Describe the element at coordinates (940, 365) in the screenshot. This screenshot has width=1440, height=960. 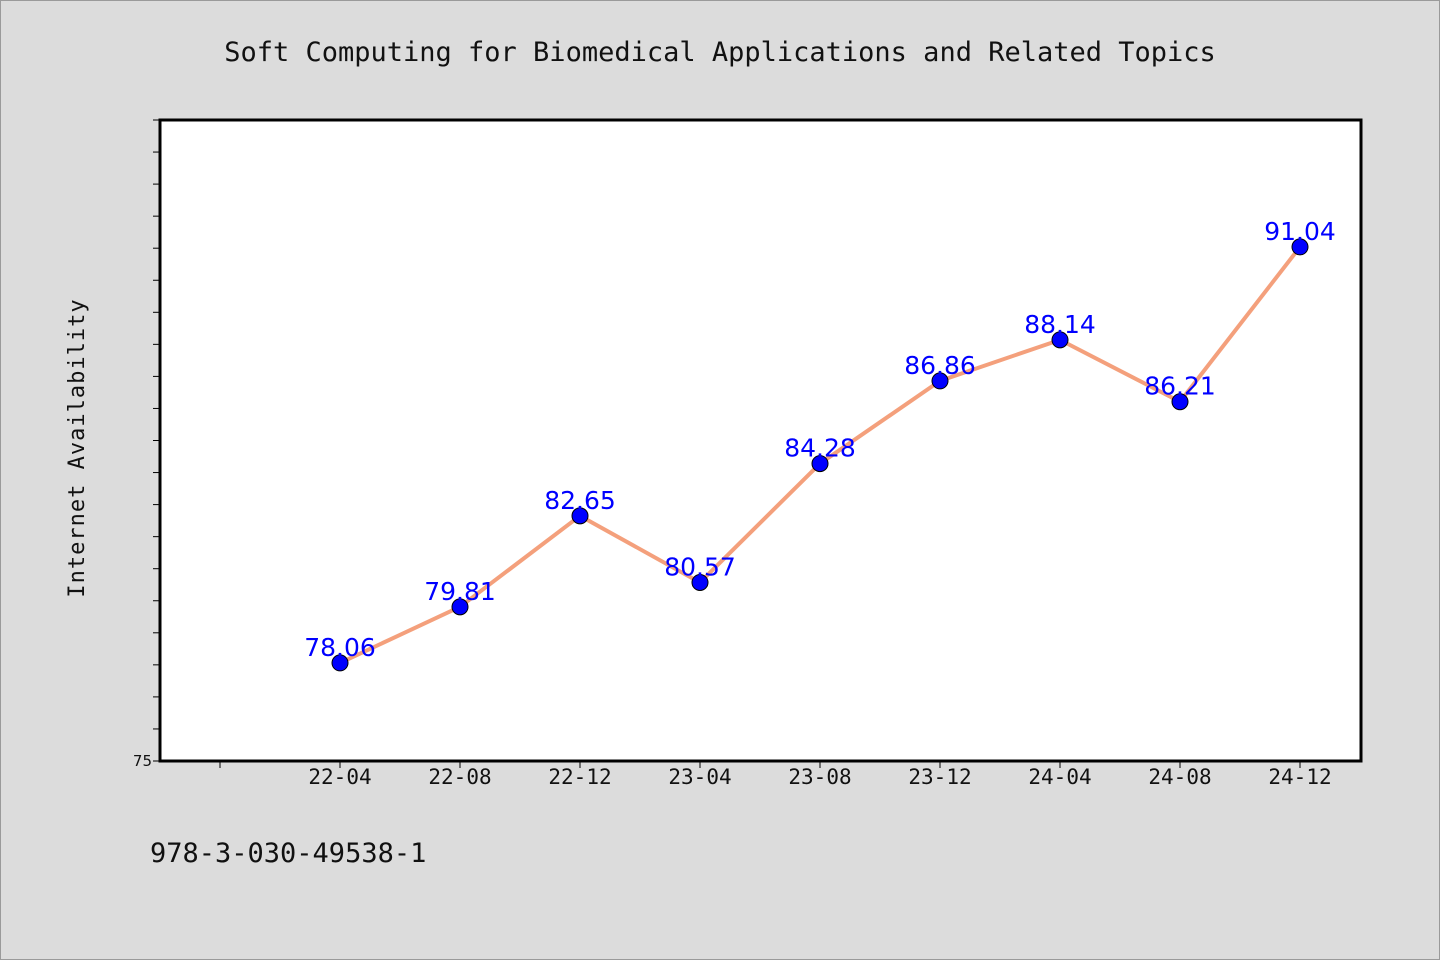
I see `data-label: 86.86` at that location.